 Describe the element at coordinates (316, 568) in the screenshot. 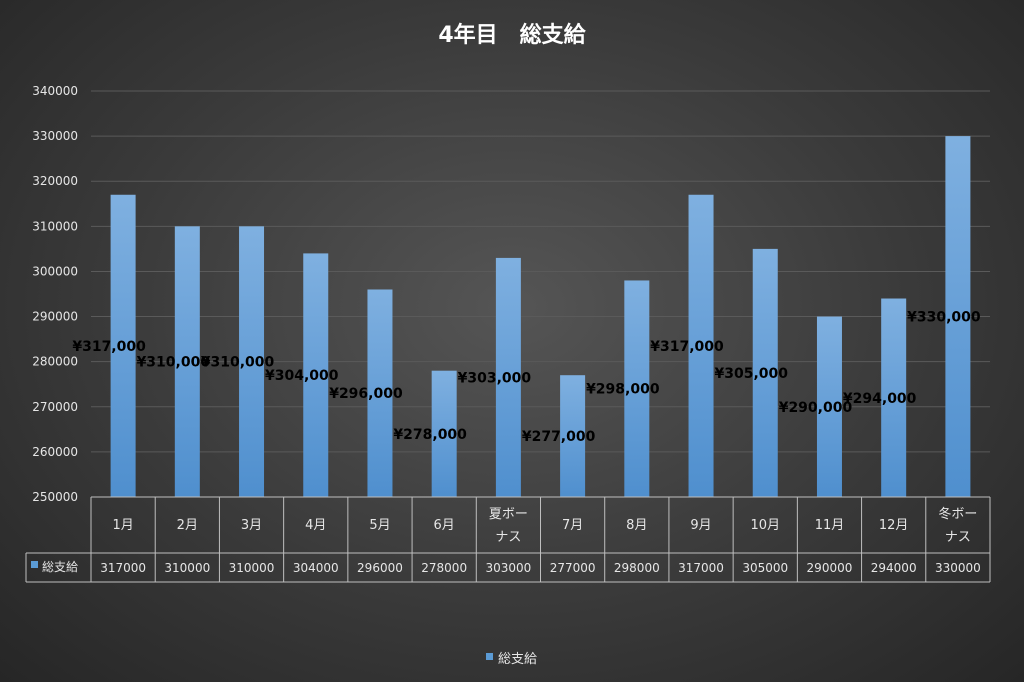

I see `table-value-cell: 304000` at that location.